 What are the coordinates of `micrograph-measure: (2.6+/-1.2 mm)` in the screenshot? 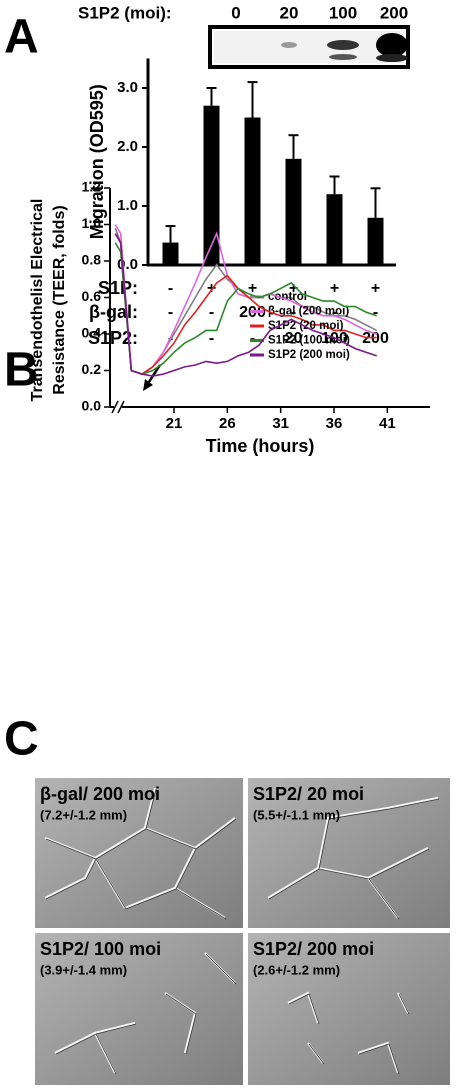 It's located at (296, 969).